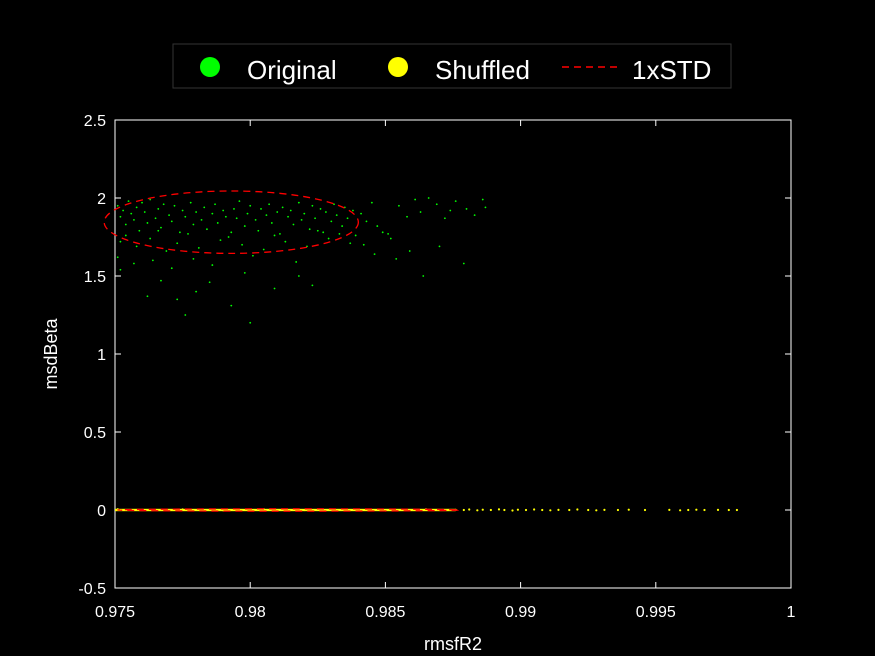 Image resolution: width=875 pixels, height=656 pixels. What do you see at coordinates (210, 67) in the screenshot?
I see `legend-original-marker` at bounding box center [210, 67].